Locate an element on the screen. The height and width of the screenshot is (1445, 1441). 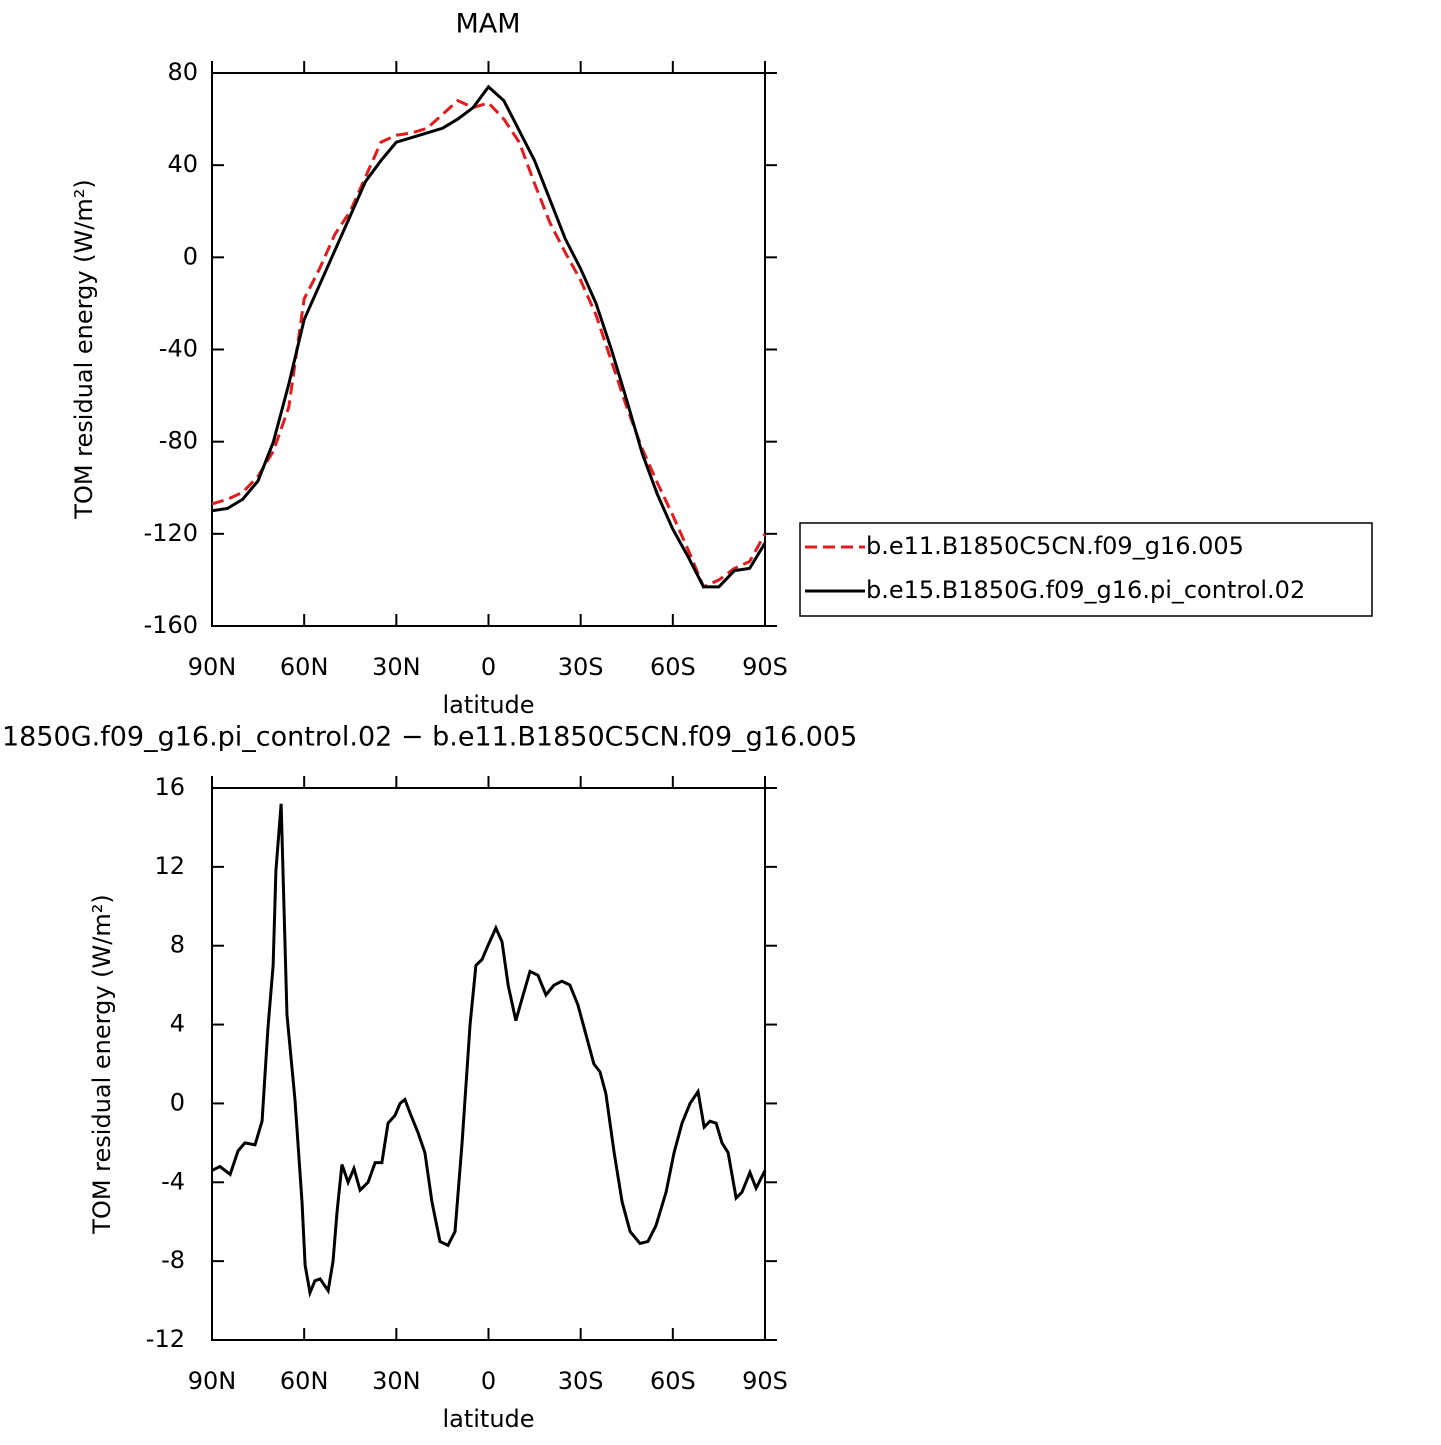
y-tick-label: -12 is located at coordinates (165, 1339).